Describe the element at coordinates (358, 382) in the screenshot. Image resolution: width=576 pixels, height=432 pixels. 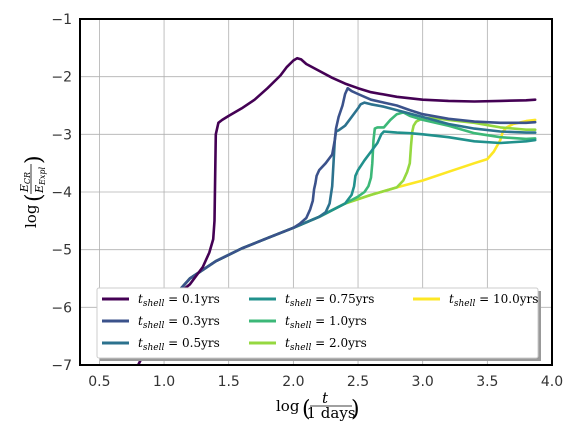
I see `x-tick-label: 2.5` at that location.